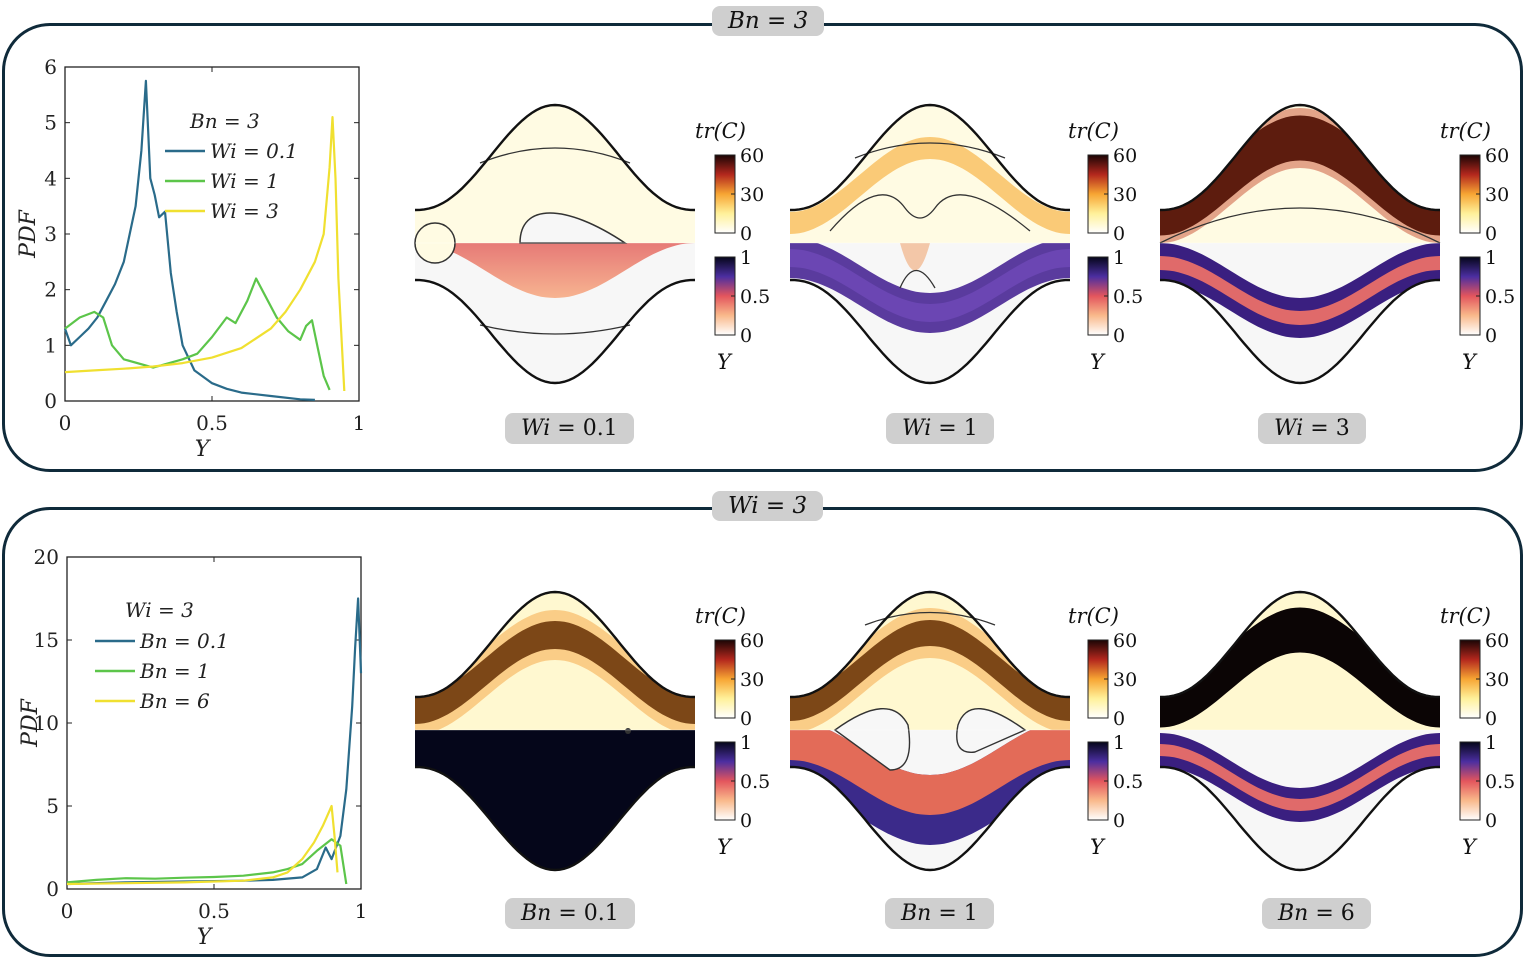 The image size is (1528, 960). I want to click on y-tick-label: 15, so click(46, 640).